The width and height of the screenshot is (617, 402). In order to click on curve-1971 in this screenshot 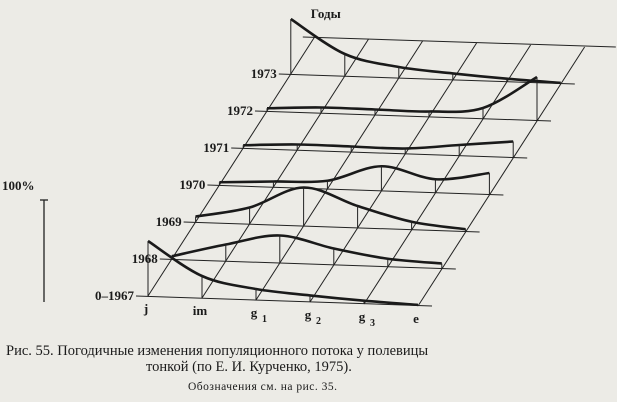, I will do `click(378, 145)`.